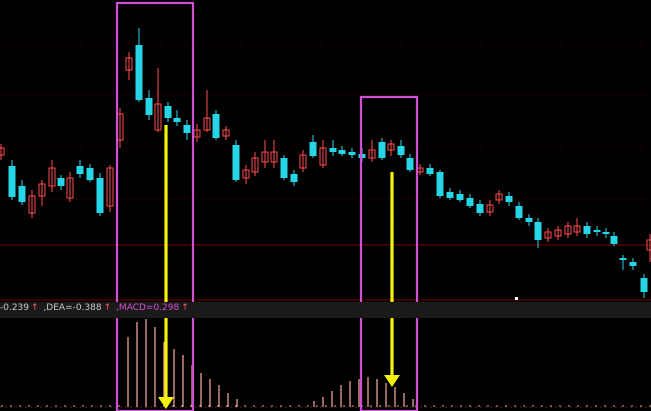 Image resolution: width=651 pixels, height=411 pixels. Describe the element at coordinates (35, 308) in the screenshot. I see `dif-arrow-icon: ↑` at that location.